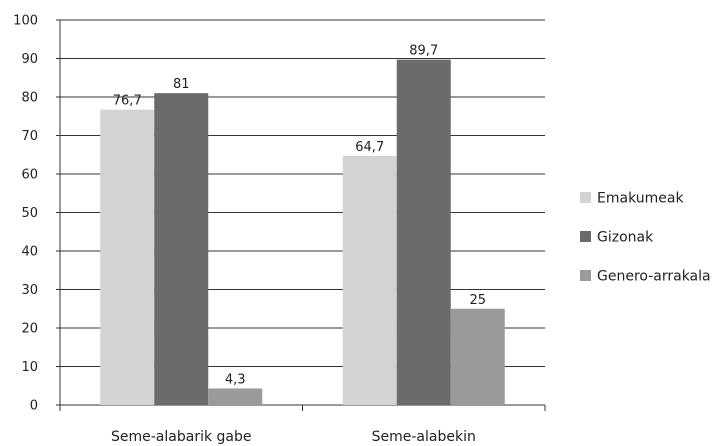 The height and width of the screenshot is (446, 713). What do you see at coordinates (424, 437) in the screenshot?
I see `x-category-label: Seme-alabekin` at bounding box center [424, 437].